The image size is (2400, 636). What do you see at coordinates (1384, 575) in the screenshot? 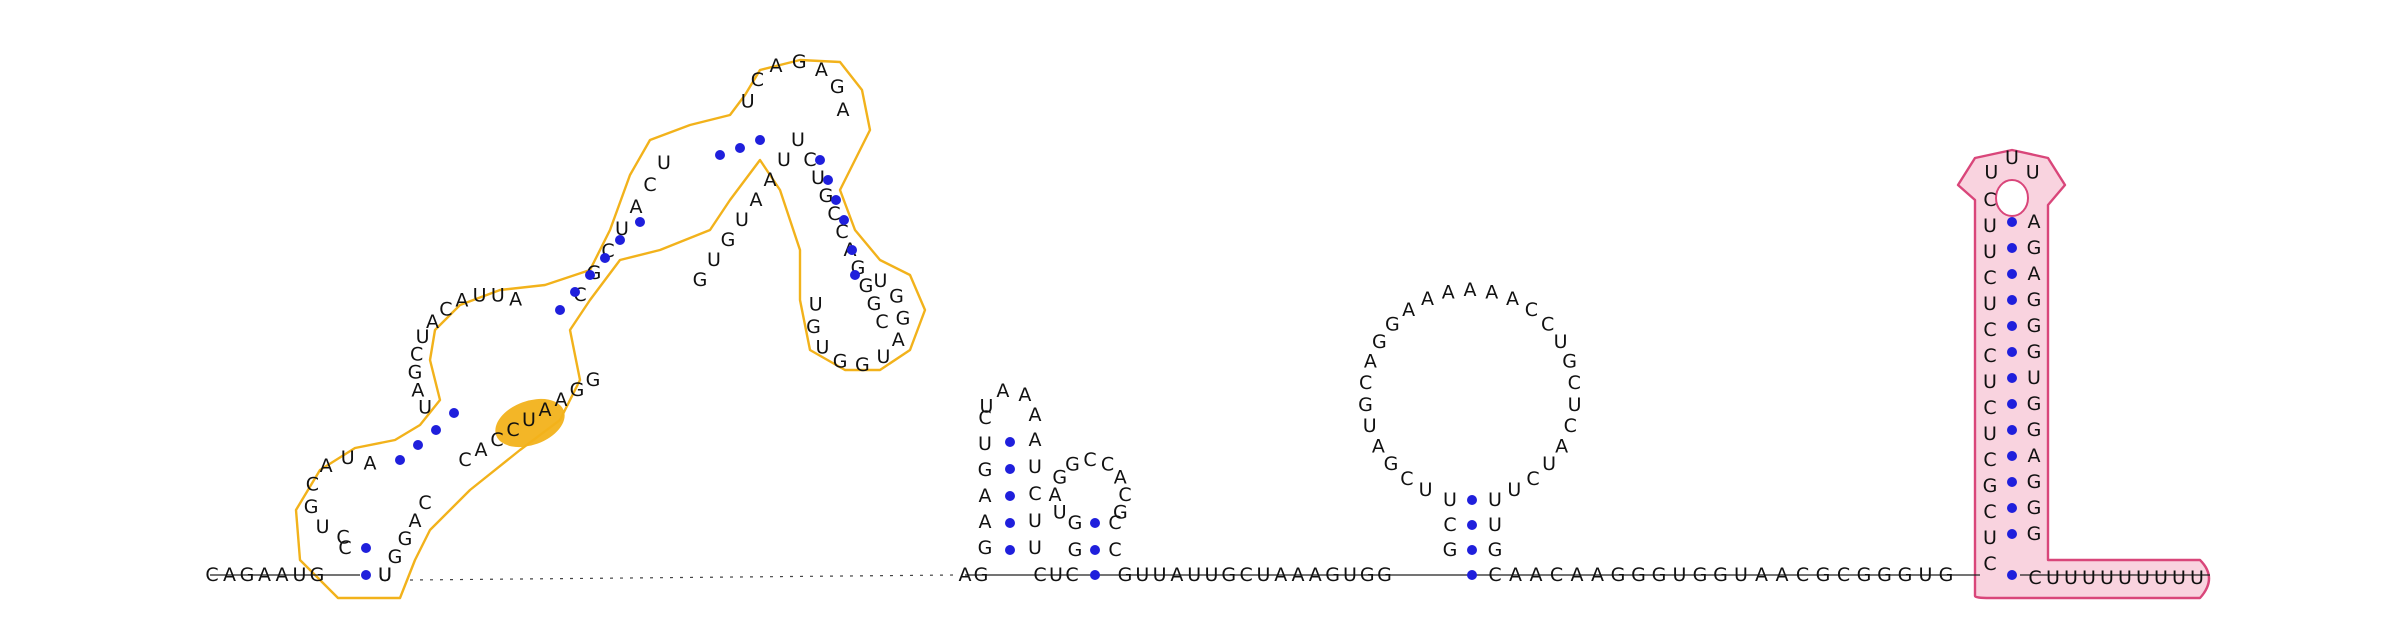
I see `mid-linker-nt: G` at bounding box center [1384, 575].